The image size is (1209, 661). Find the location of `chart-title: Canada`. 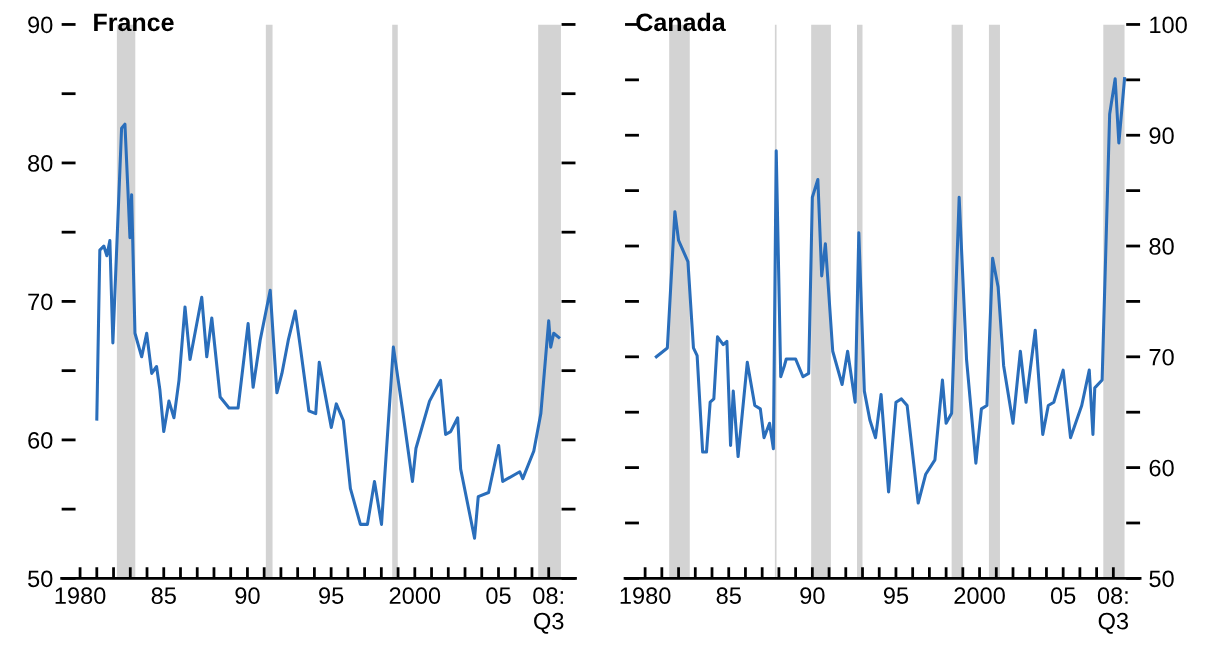

chart-title: Canada is located at coordinates (681, 22).